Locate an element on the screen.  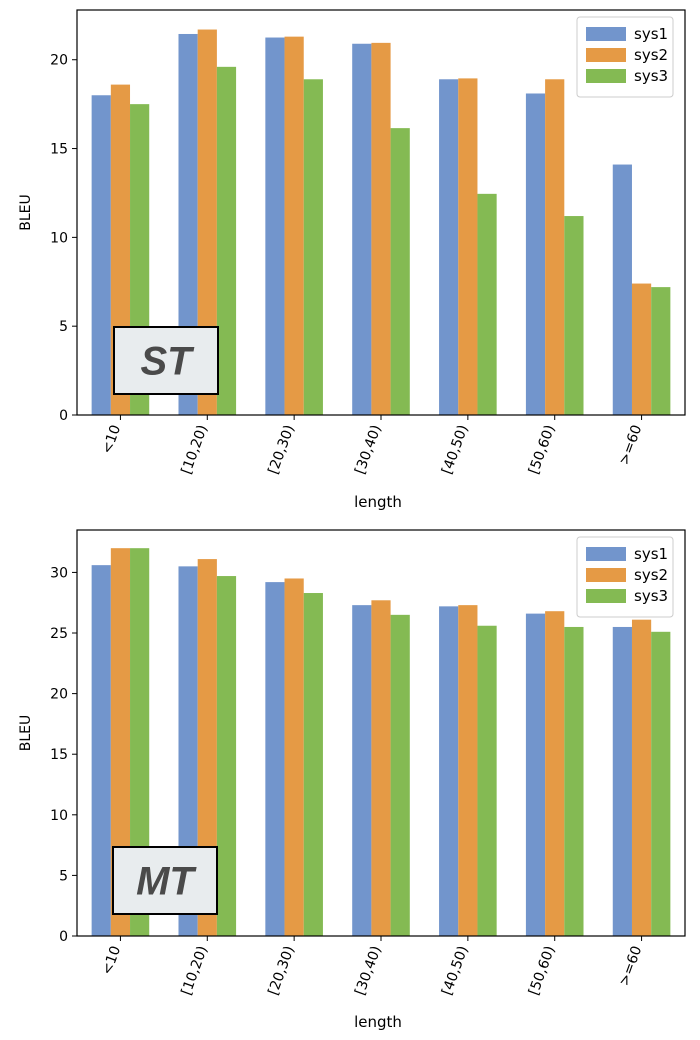
panel-tag-label: ST is located at coordinates (167, 362).